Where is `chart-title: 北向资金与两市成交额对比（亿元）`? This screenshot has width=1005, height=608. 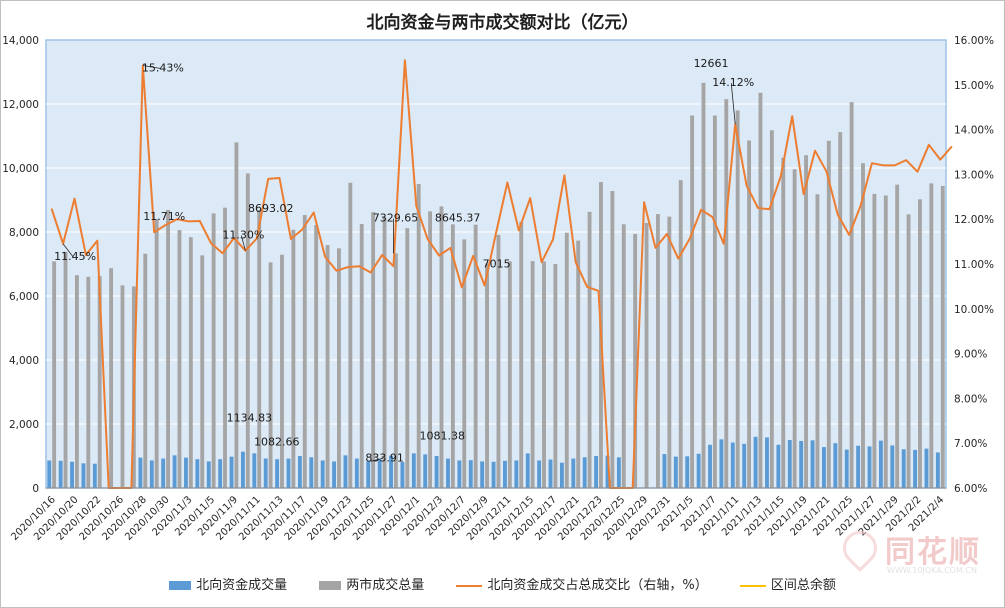 chart-title: 北向资金与两市成交额对比（亿元） is located at coordinates (502, 23).